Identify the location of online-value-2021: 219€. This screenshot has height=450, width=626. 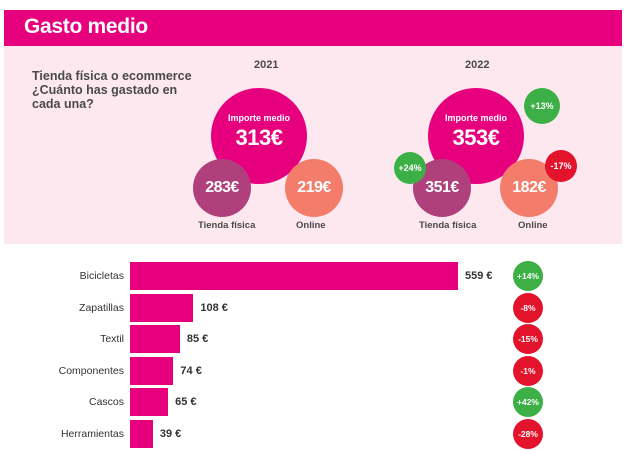
(314, 187).